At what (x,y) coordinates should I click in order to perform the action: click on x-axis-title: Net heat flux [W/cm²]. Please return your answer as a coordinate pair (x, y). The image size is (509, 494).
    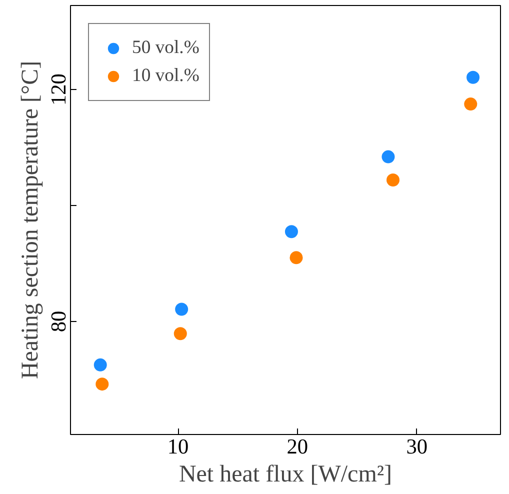
    Looking at the image, I should click on (285, 475).